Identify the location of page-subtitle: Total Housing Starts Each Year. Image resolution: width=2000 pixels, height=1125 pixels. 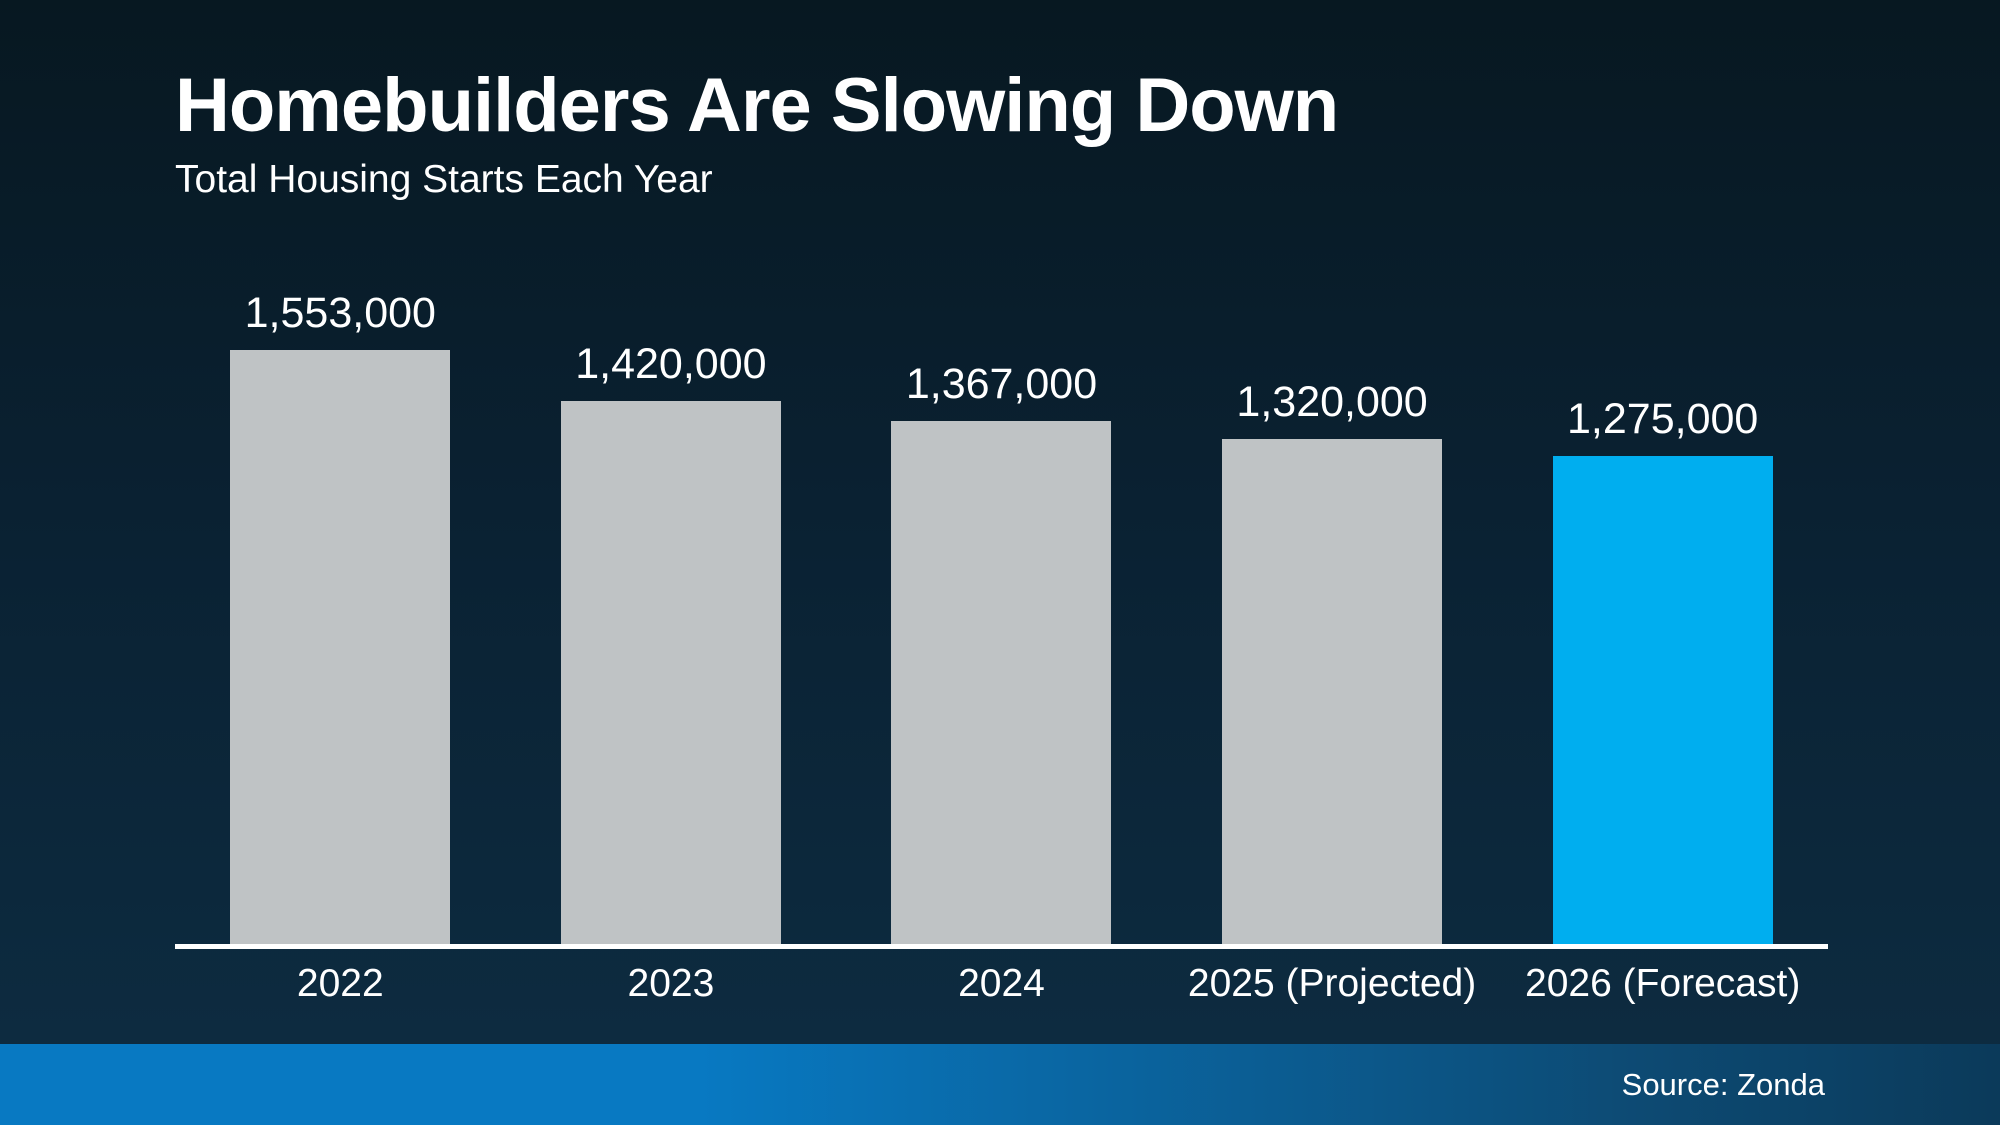
(444, 179).